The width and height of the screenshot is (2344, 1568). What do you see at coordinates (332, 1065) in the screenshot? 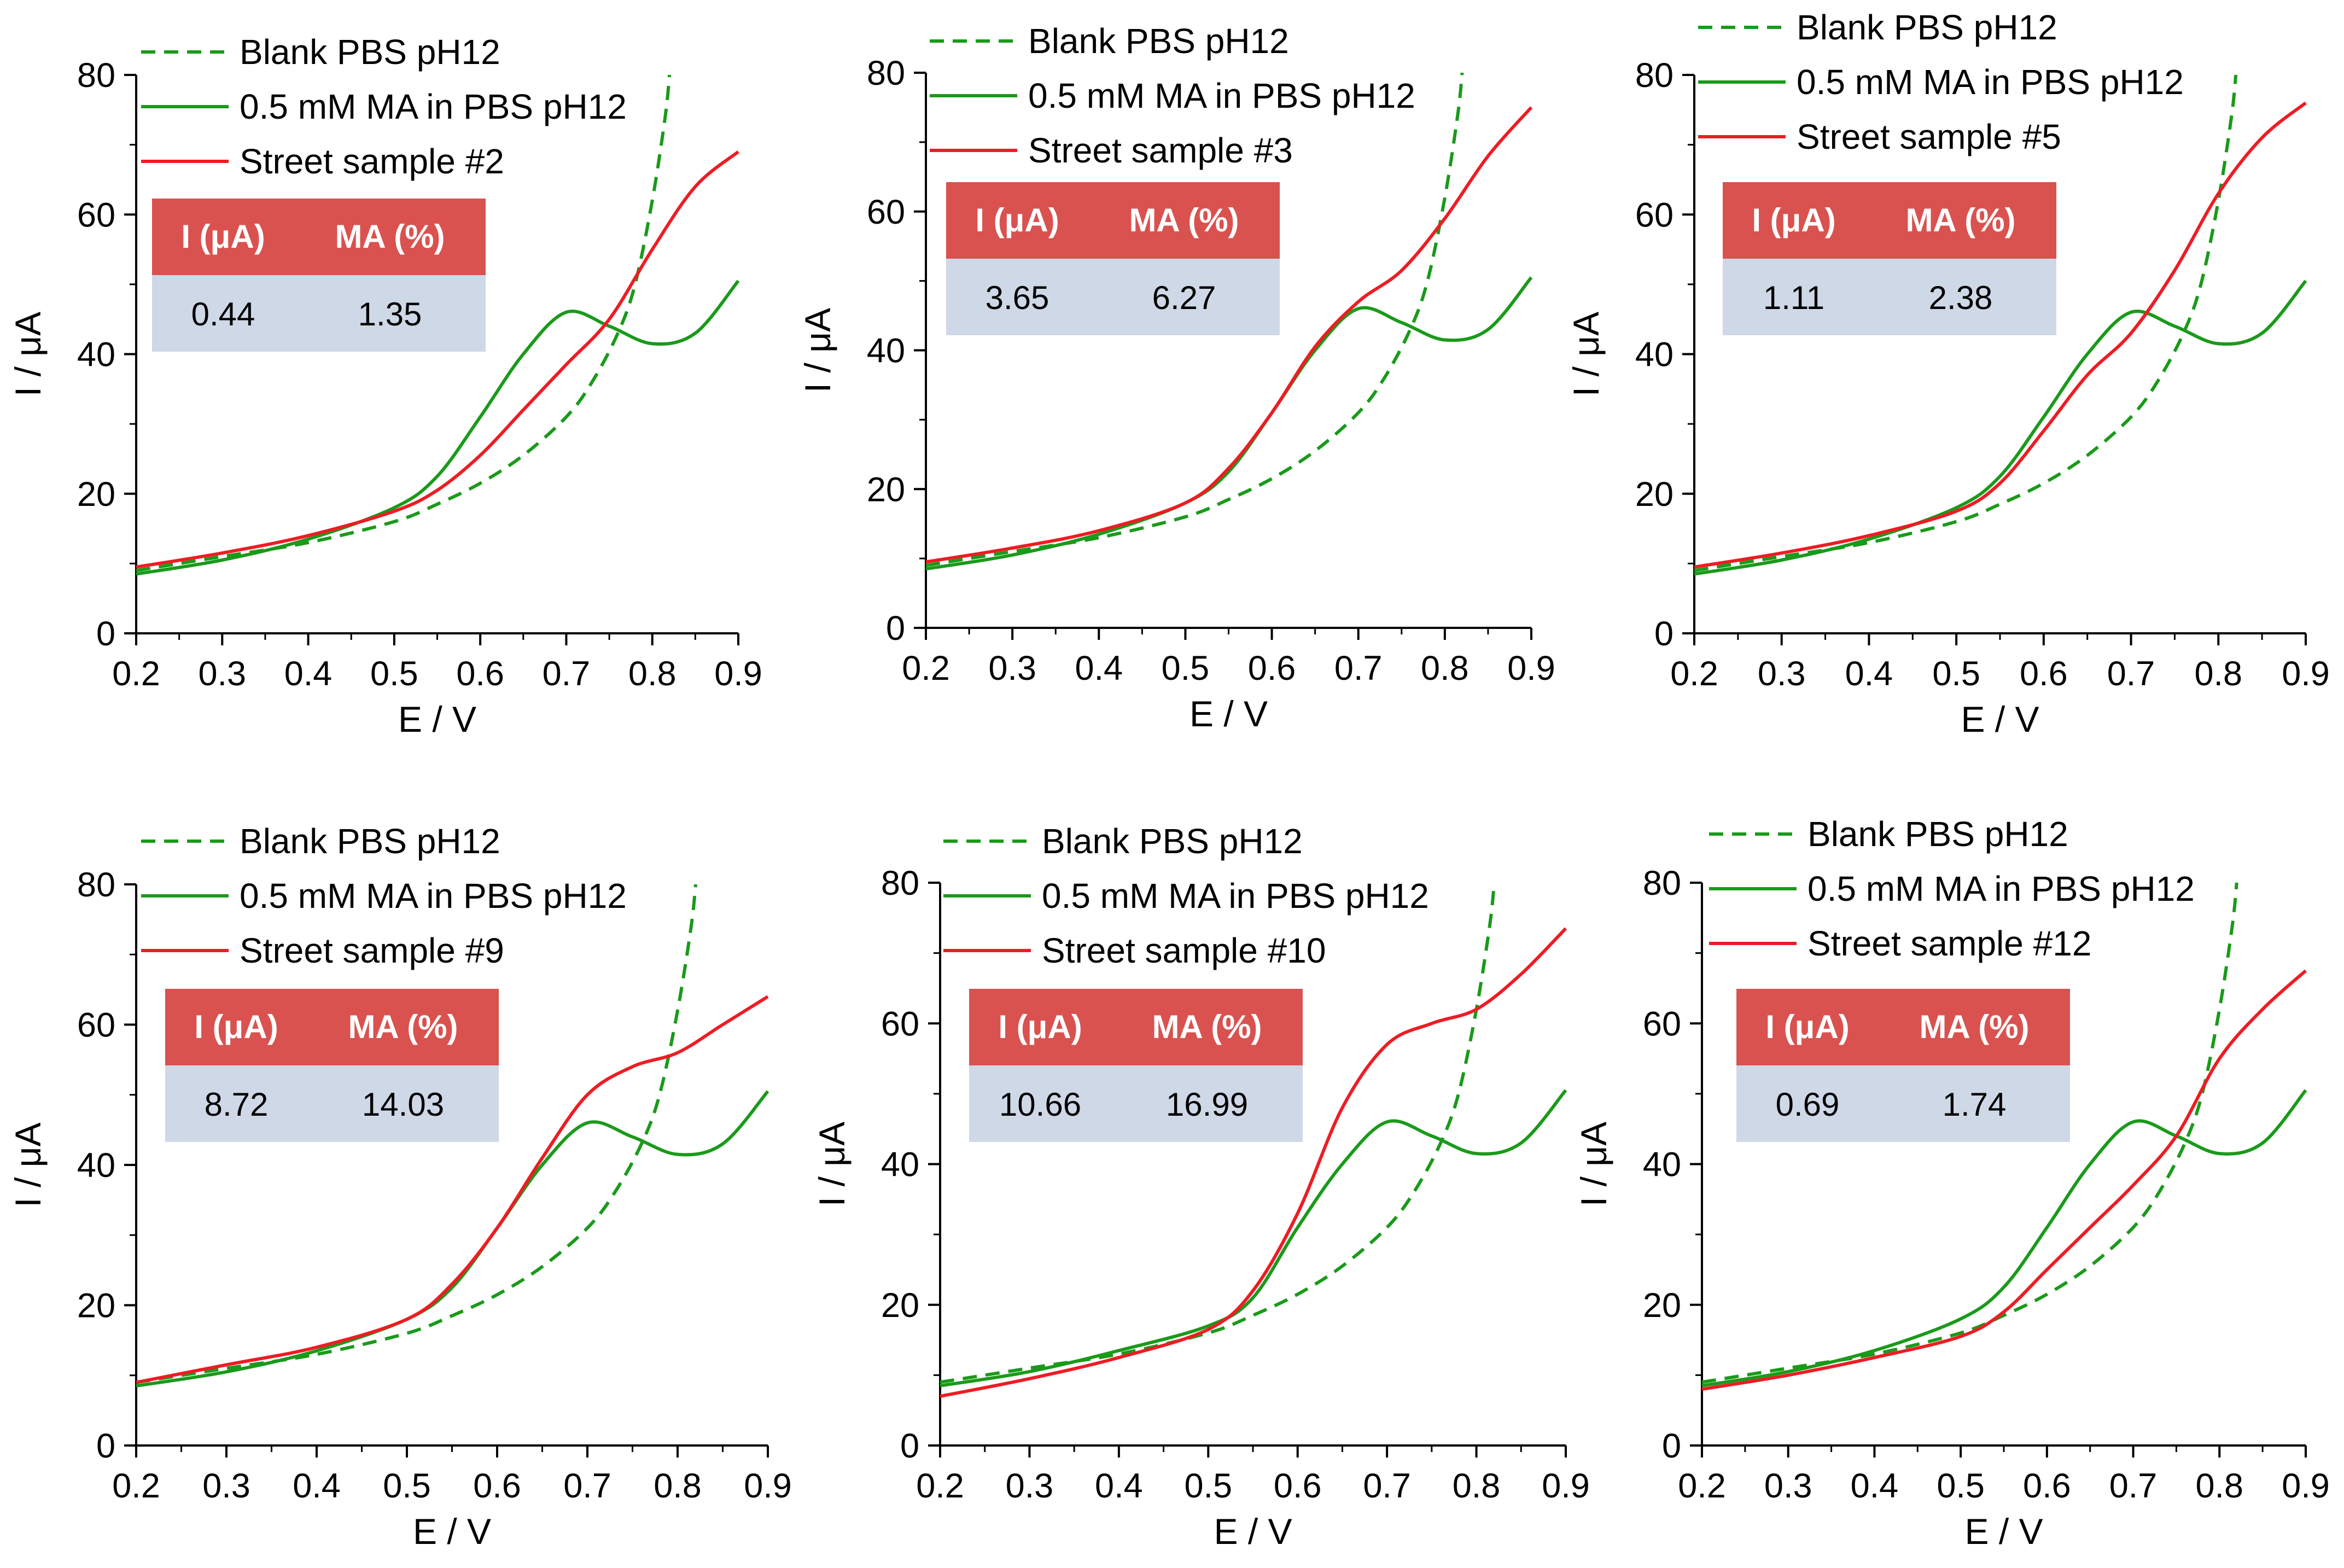
I see `inset-table: I (μA) MA (%) 8.72 14.03` at bounding box center [332, 1065].